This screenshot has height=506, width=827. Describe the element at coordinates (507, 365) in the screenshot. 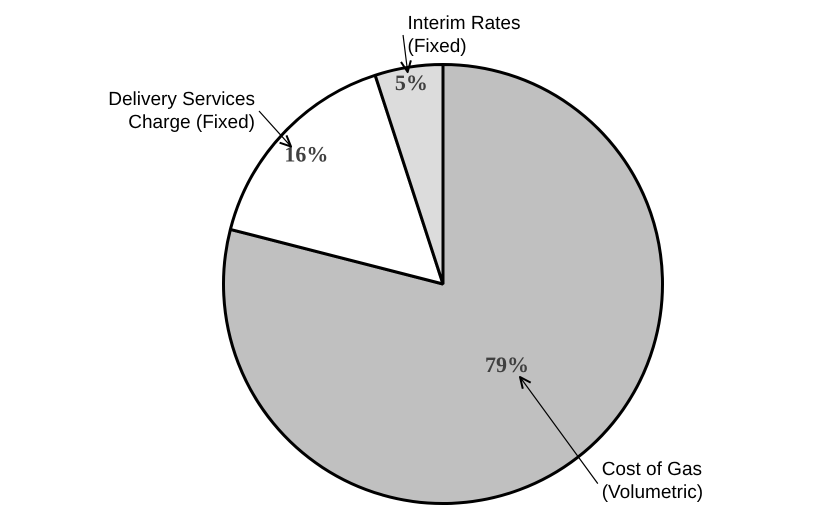

I see `data-label: 79%` at that location.